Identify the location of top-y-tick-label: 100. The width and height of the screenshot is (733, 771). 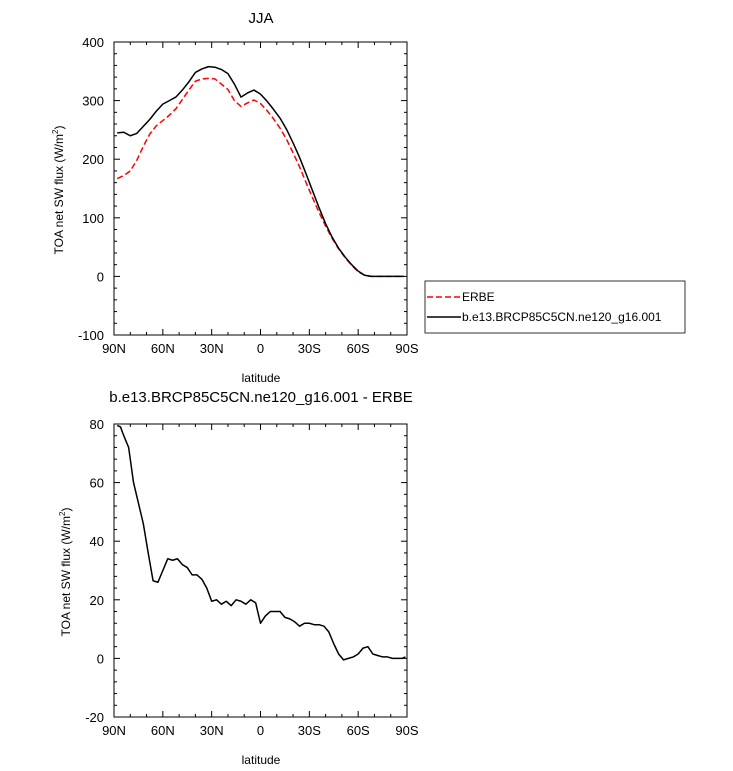
(93, 218).